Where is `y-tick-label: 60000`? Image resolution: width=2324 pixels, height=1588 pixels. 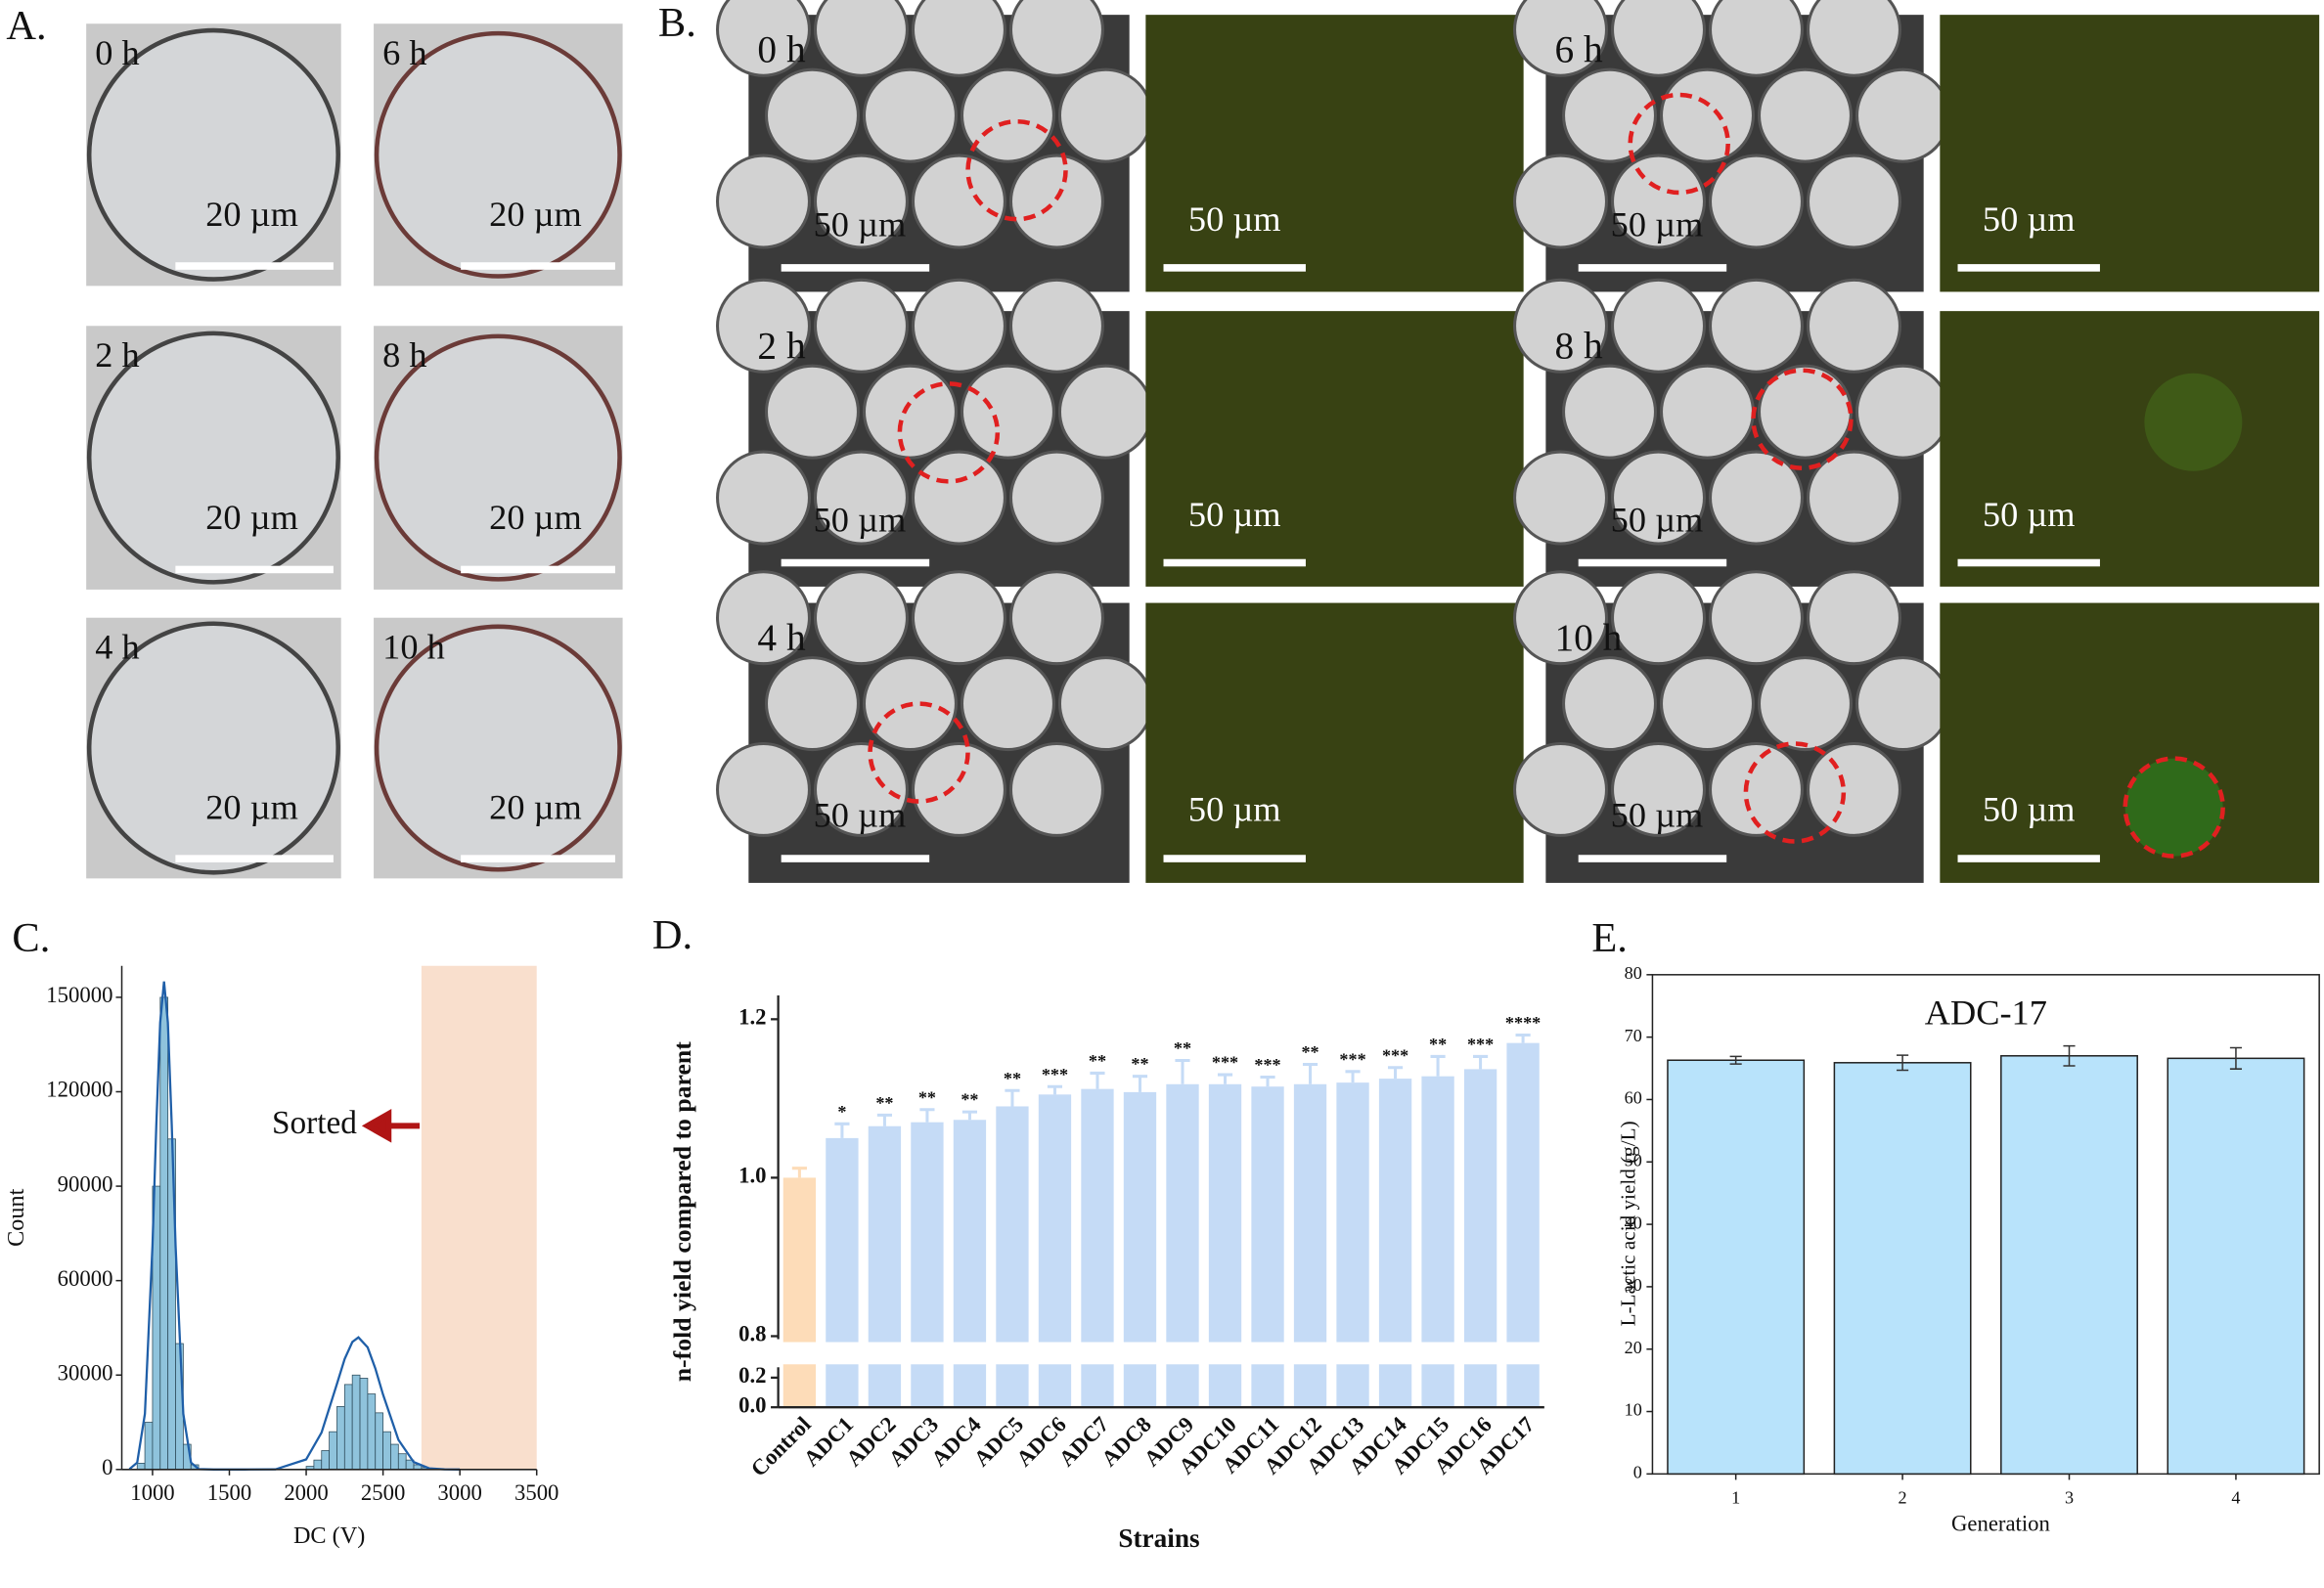 y-tick-label: 60000 is located at coordinates (85, 1278).